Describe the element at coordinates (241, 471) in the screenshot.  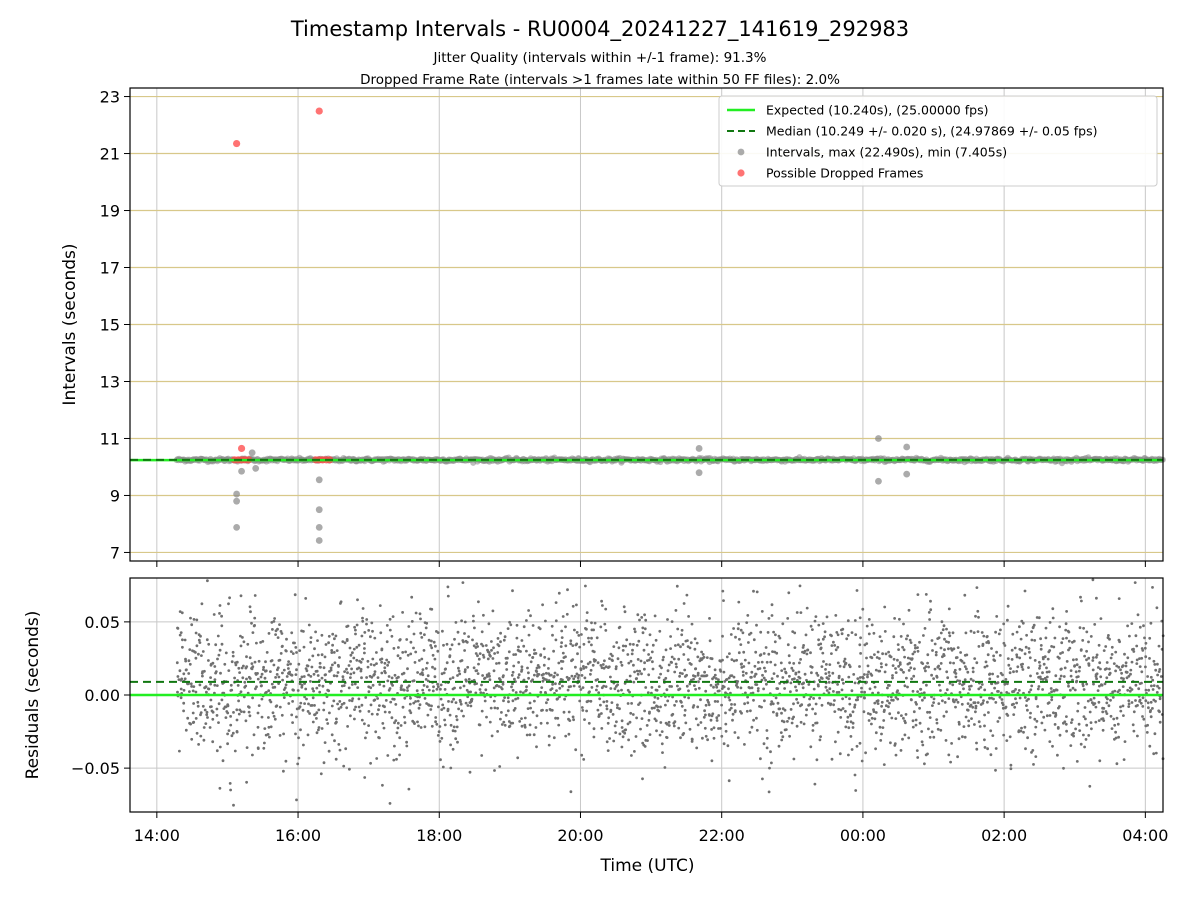
I see `interval-outlier-point` at that location.